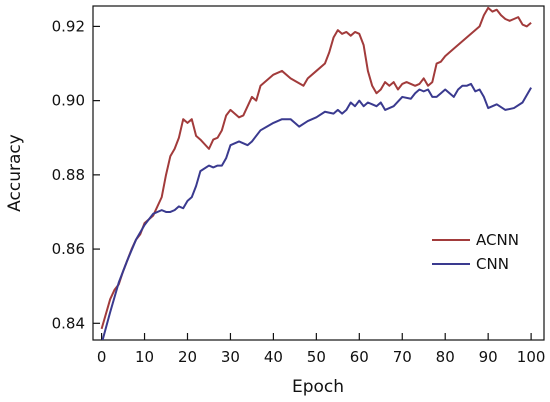 The image size is (550, 402). I want to click on x-axis: 0 10 20 30 40 50 60 70 80 90 100, so click(321, 349).